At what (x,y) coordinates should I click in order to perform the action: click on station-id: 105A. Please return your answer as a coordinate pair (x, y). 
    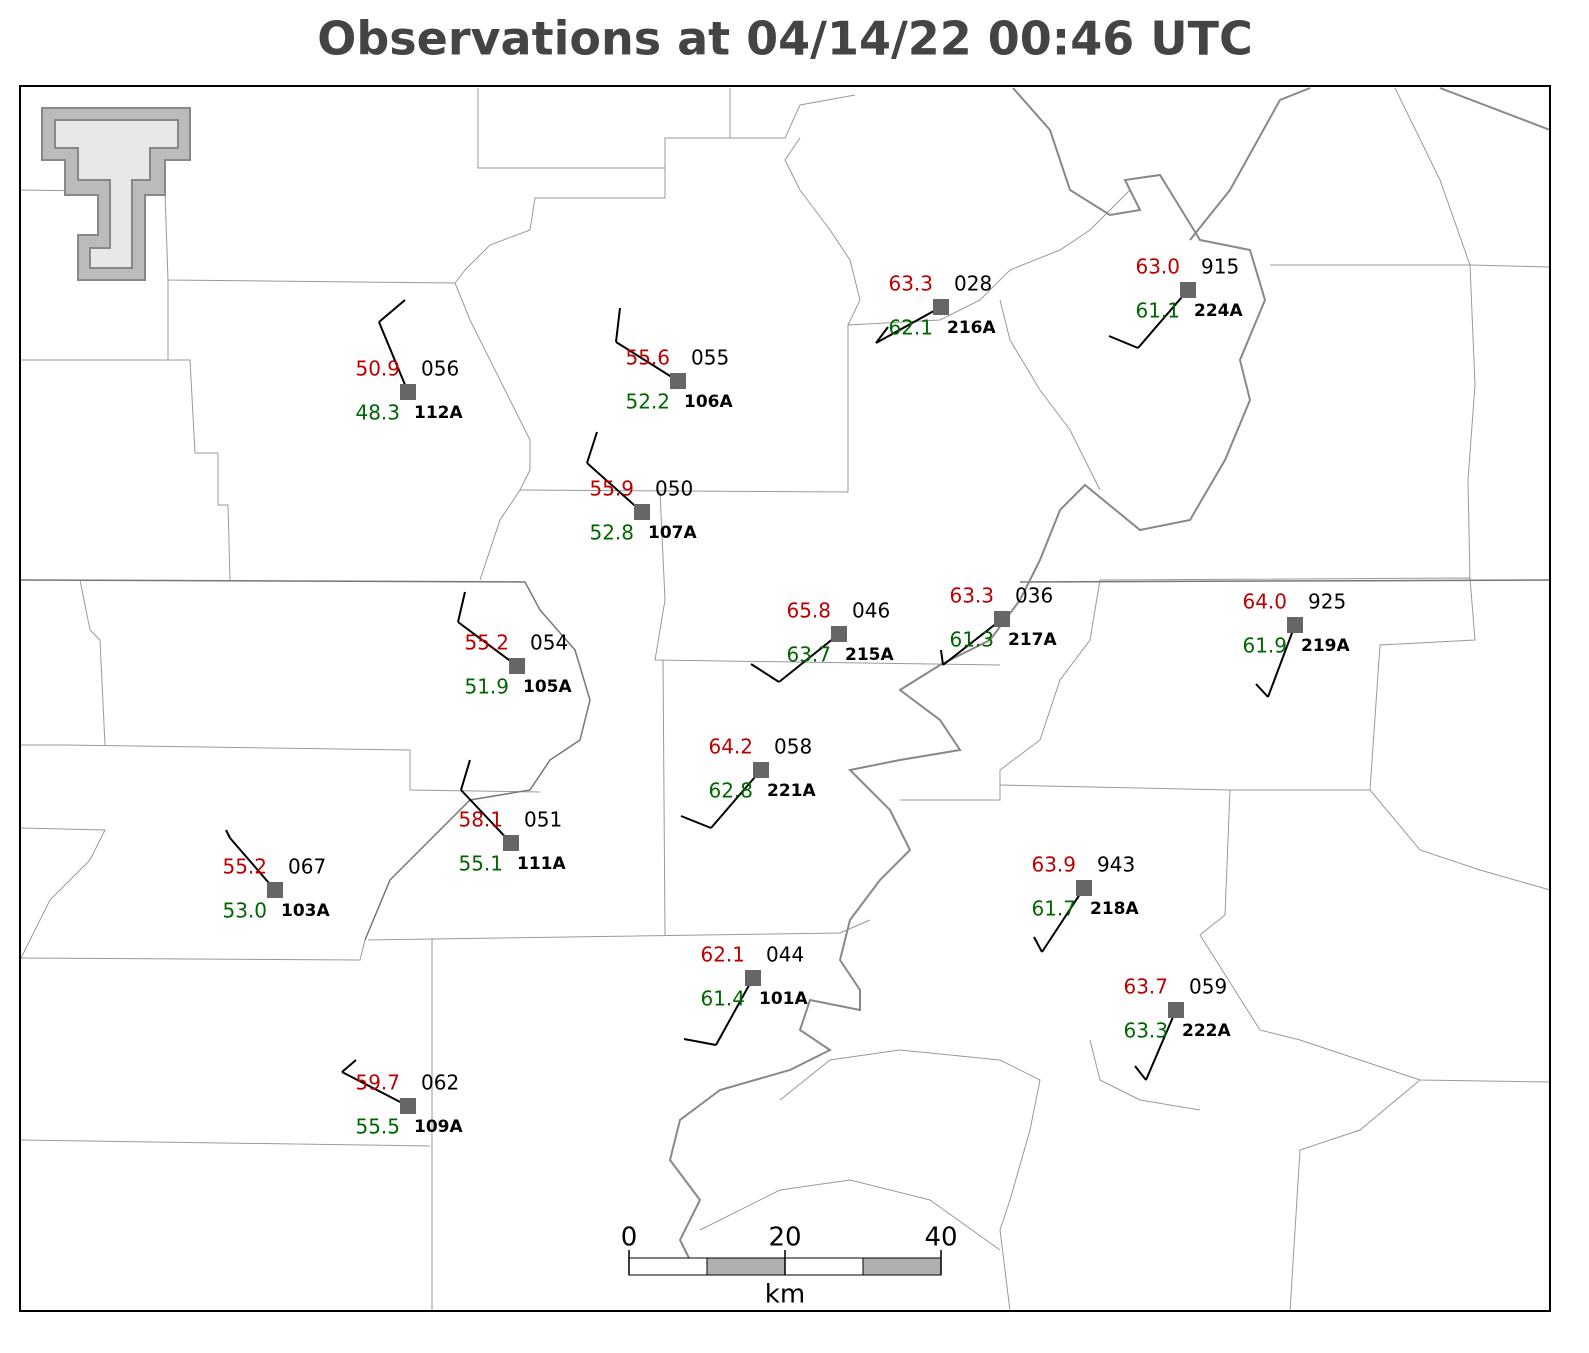
    Looking at the image, I should click on (547, 687).